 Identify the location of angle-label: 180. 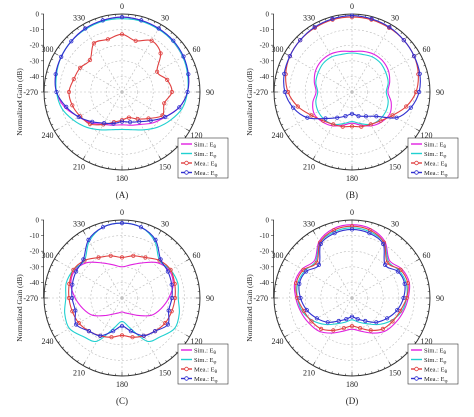
(352, 384).